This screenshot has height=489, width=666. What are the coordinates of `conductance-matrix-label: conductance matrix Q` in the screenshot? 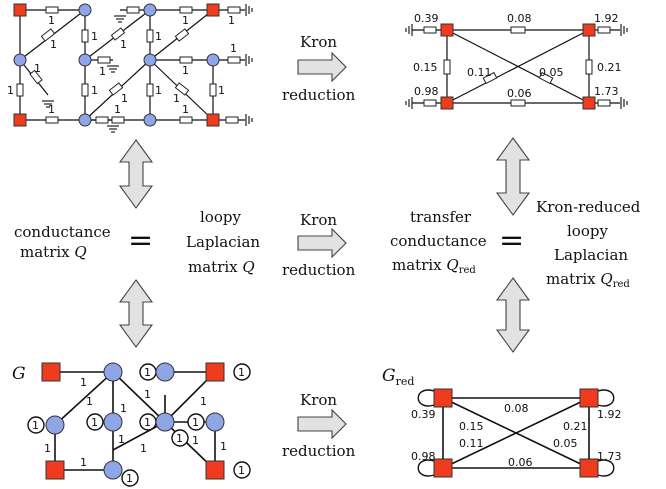 It's located at (62, 242).